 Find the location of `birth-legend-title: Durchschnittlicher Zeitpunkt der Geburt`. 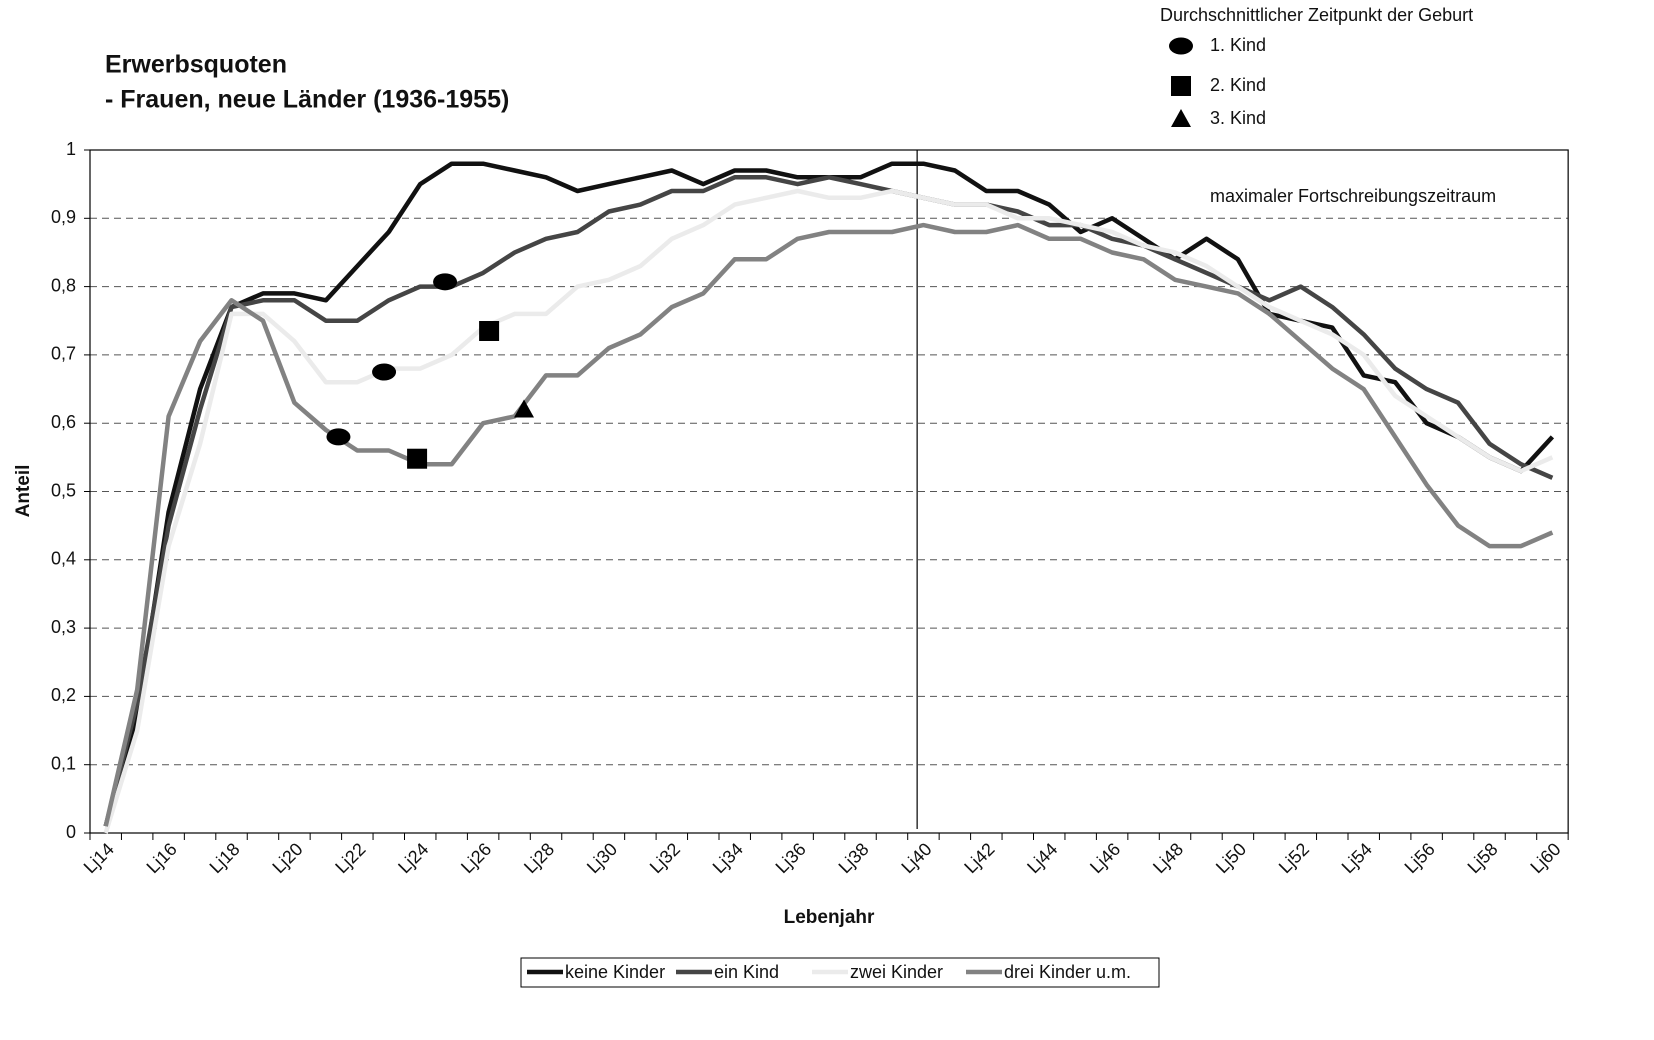

birth-legend-title: Durchschnittlicher Zeitpunkt der Geburt is located at coordinates (1316, 15).